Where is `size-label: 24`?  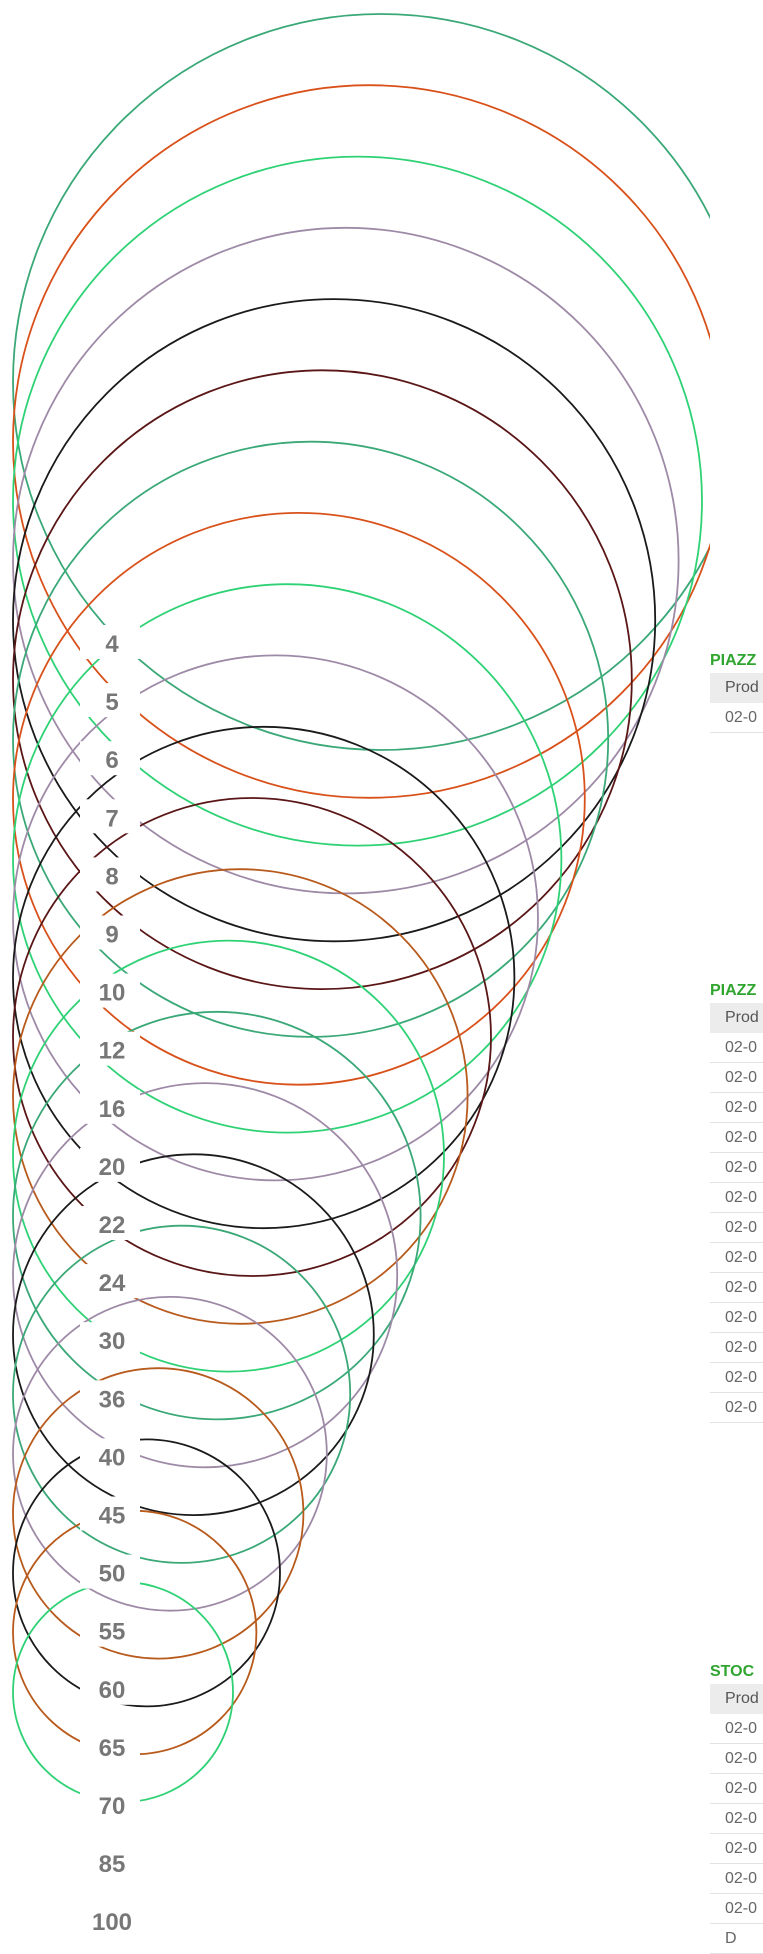 size-label: 24 is located at coordinates (112, 1283).